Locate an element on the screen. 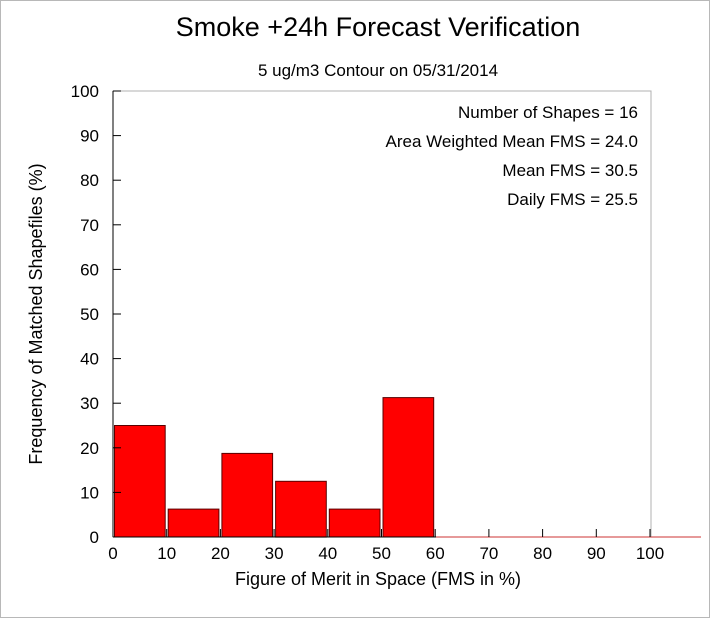  x-tick-label: 80 is located at coordinates (542, 553).